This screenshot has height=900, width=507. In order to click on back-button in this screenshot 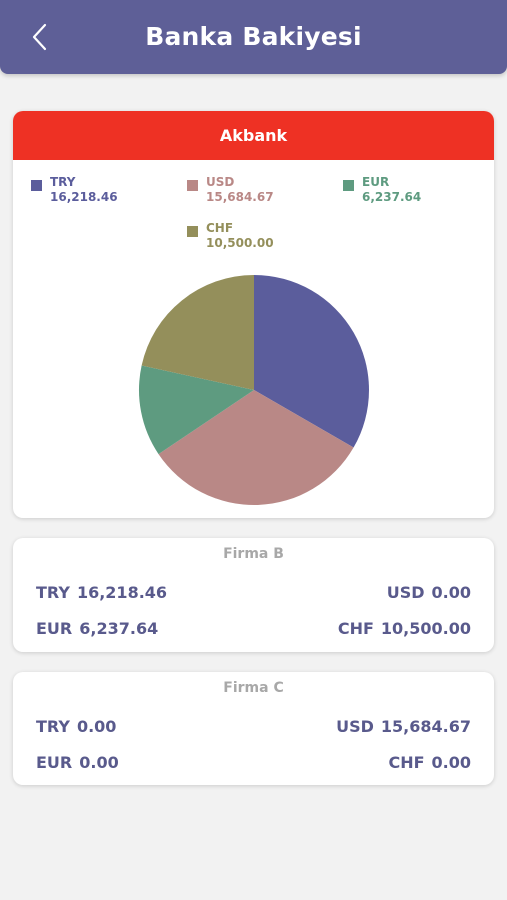, I will do `click(40, 37)`.